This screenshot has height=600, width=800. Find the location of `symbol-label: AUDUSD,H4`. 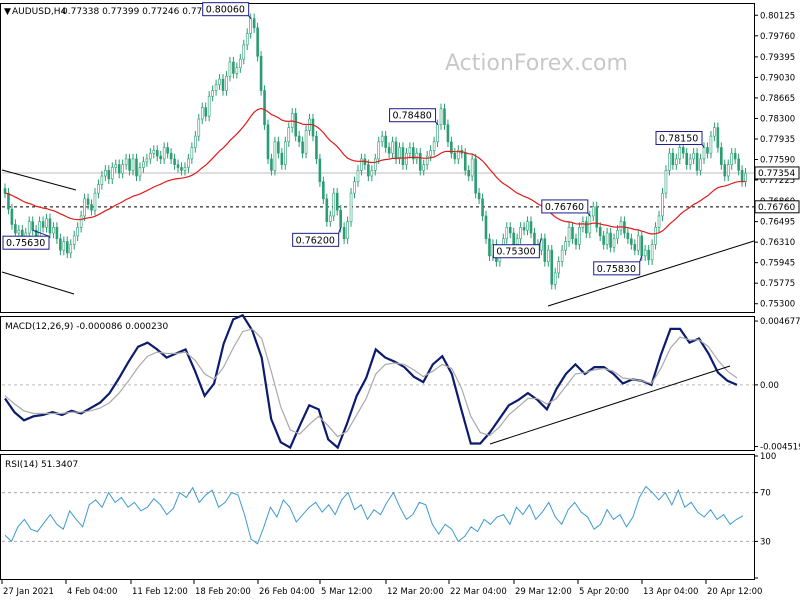

symbol-label: AUDUSD,H4 is located at coordinates (39, 12).